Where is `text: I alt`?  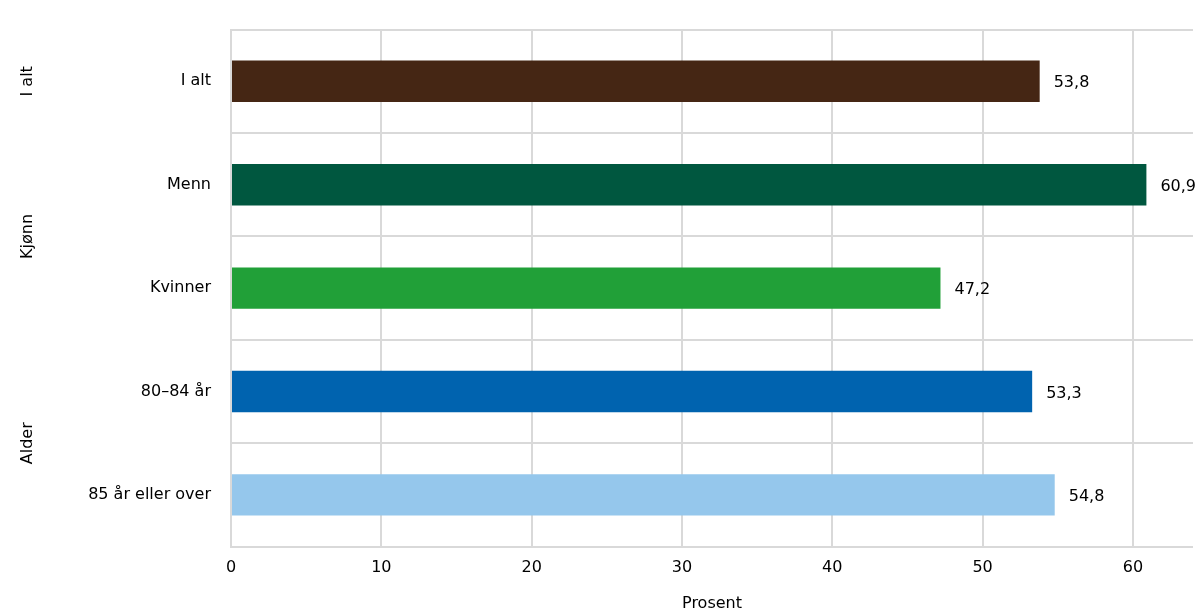
text: I alt is located at coordinates (27, 81).